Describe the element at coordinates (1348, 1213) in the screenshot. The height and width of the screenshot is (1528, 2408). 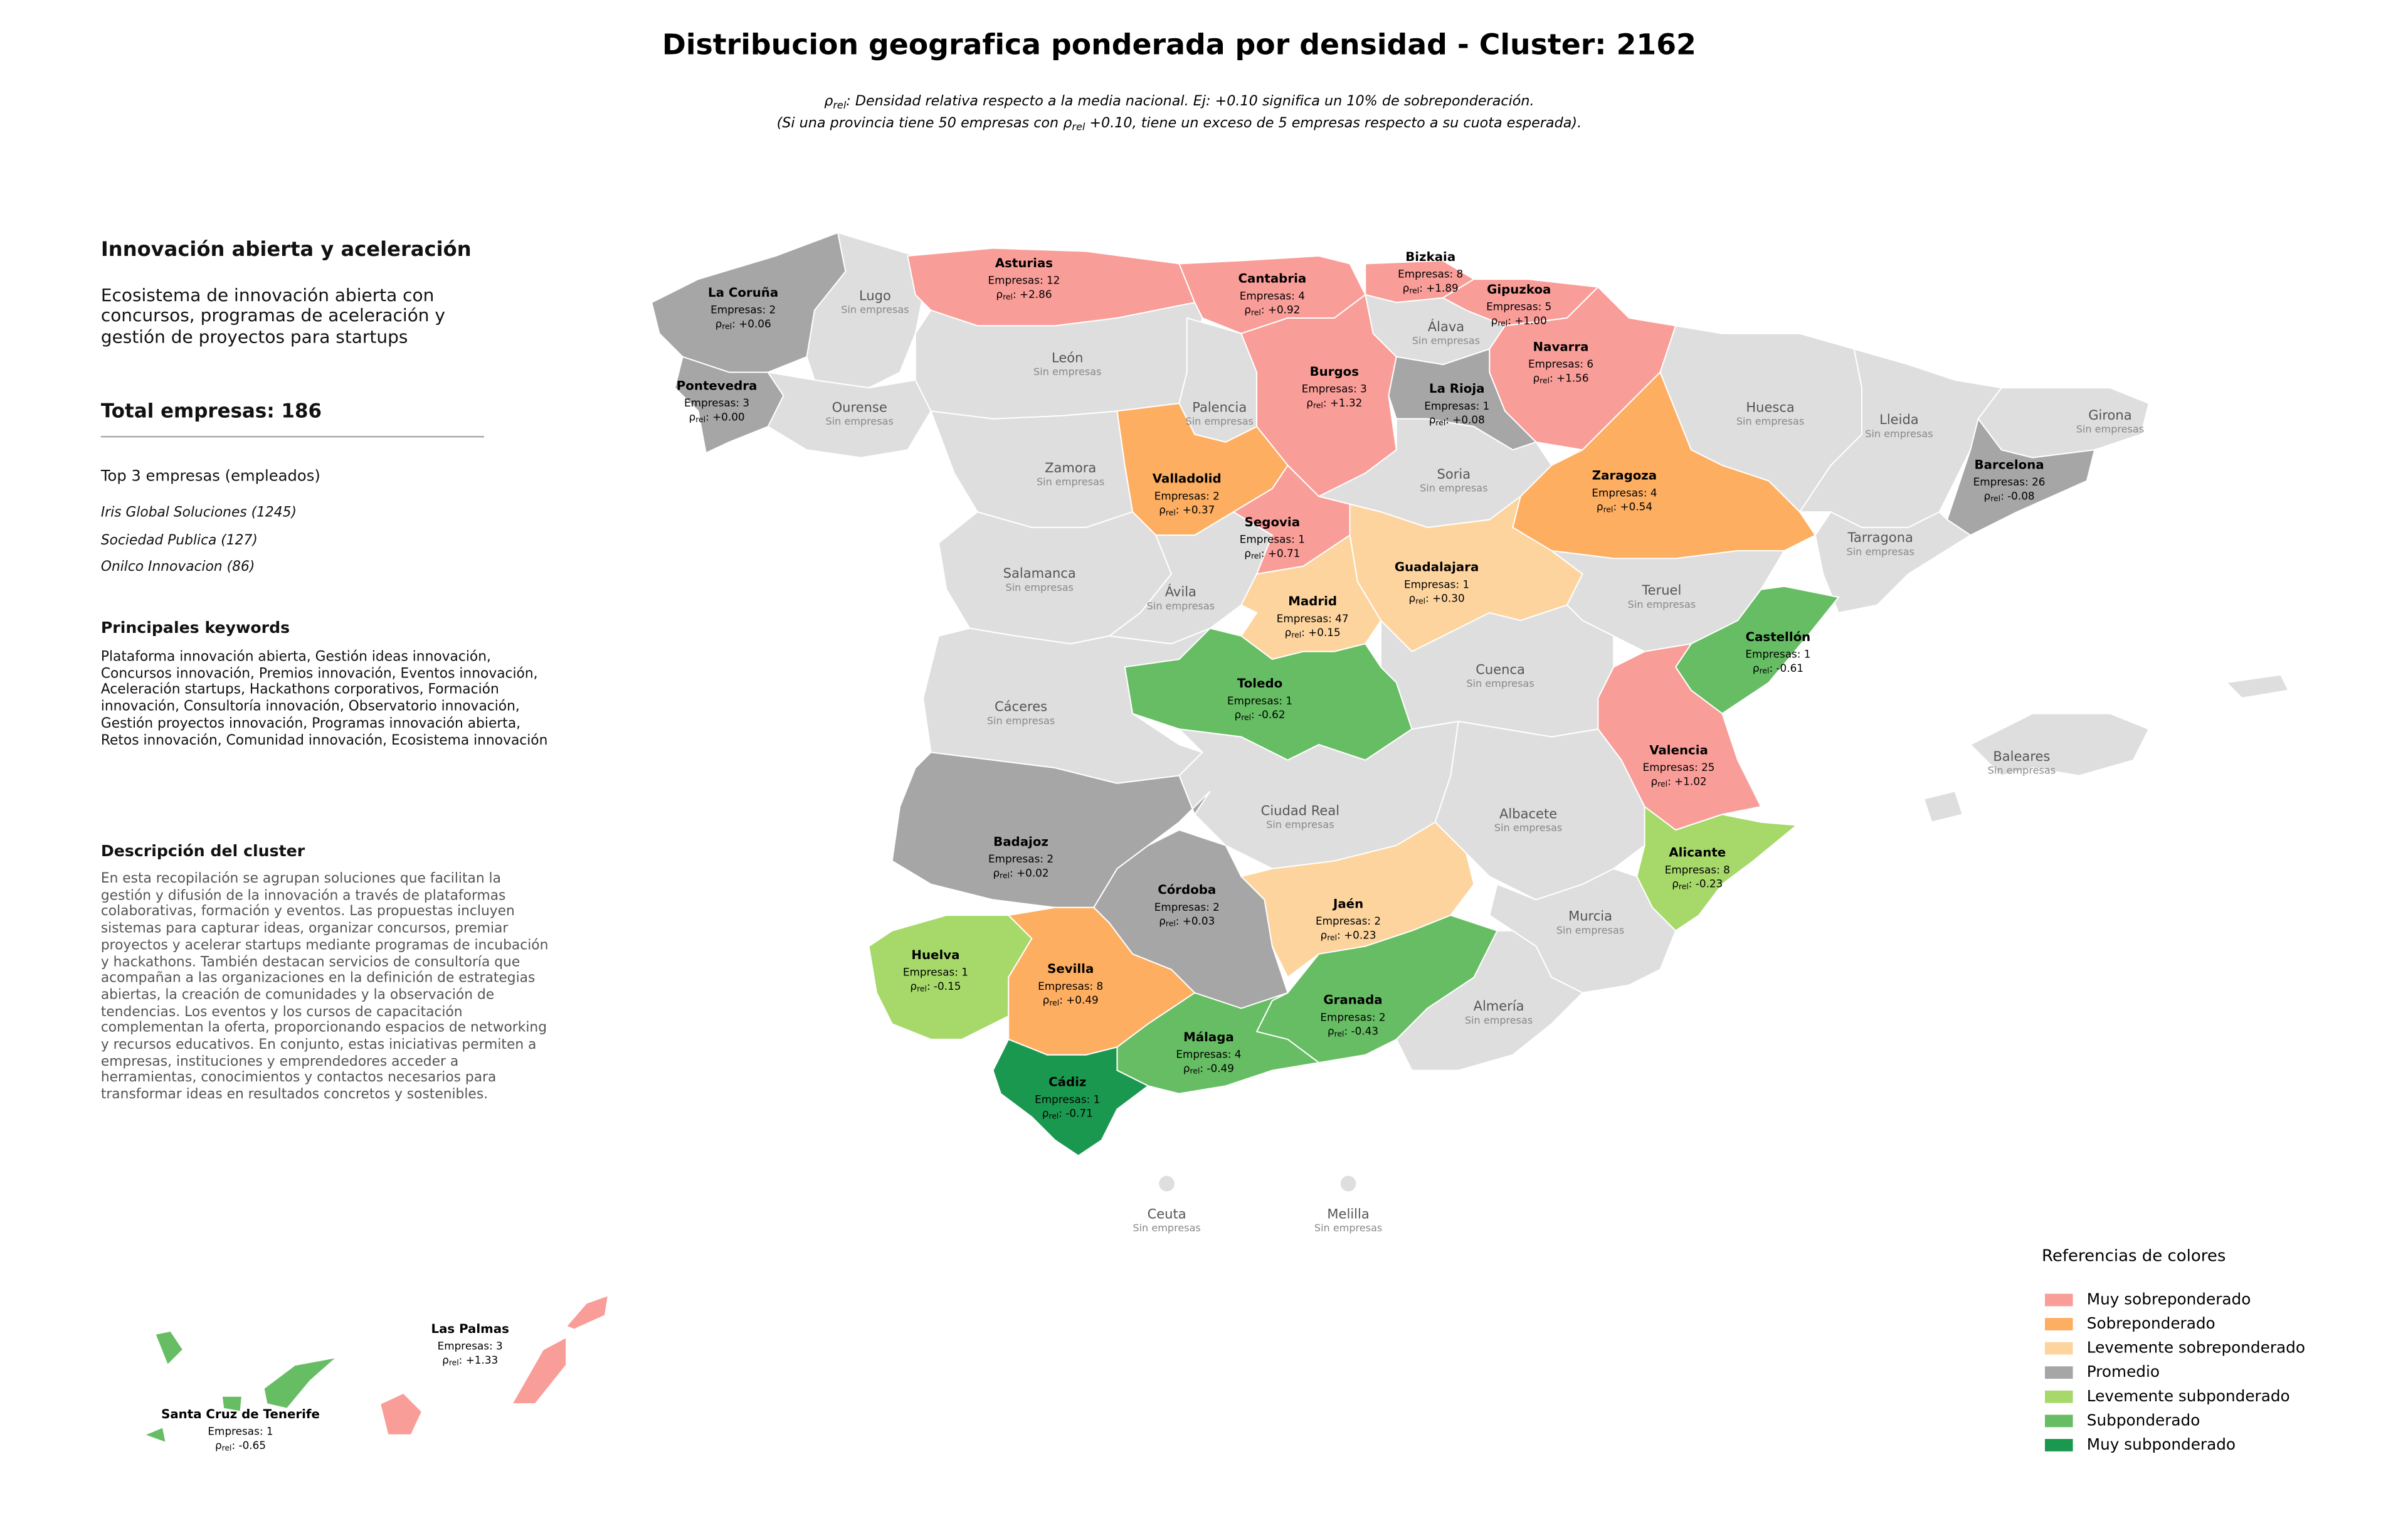
I see `province-name: Melilla` at that location.